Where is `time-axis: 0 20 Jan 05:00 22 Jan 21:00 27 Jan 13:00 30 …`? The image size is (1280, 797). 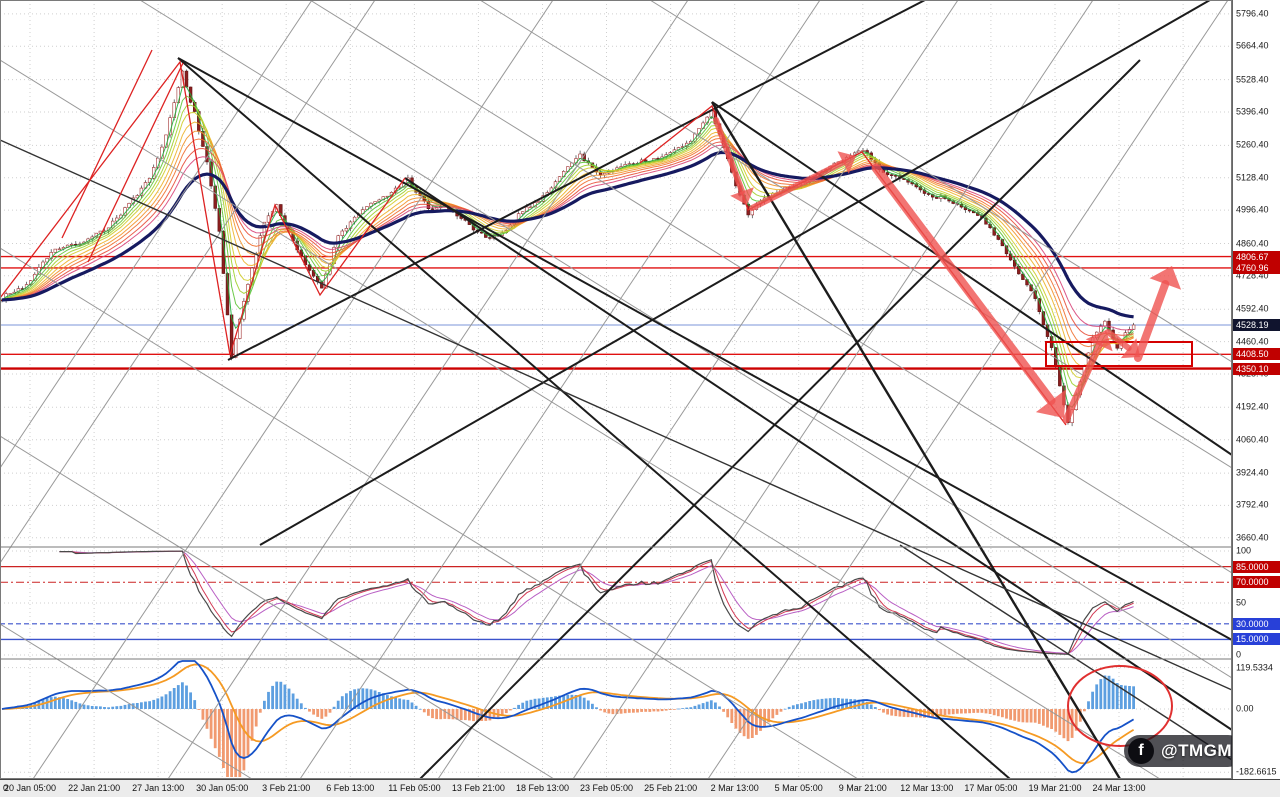 time-axis: 0 20 Jan 05:00 22 Jan 21:00 27 Jan 13:00 30 … is located at coordinates (640, 788).